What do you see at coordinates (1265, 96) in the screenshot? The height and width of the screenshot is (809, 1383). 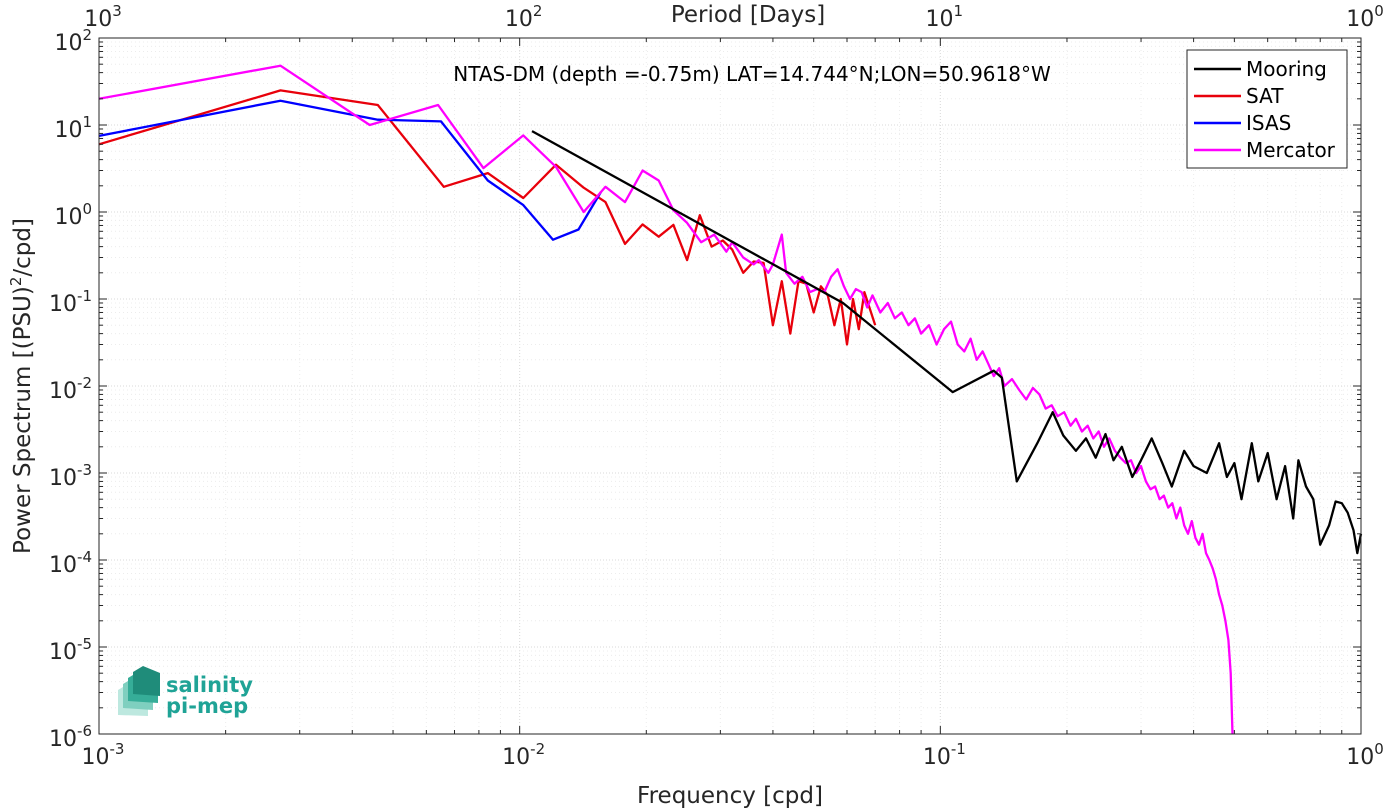 I see `legend-label-sat: SAT` at bounding box center [1265, 96].